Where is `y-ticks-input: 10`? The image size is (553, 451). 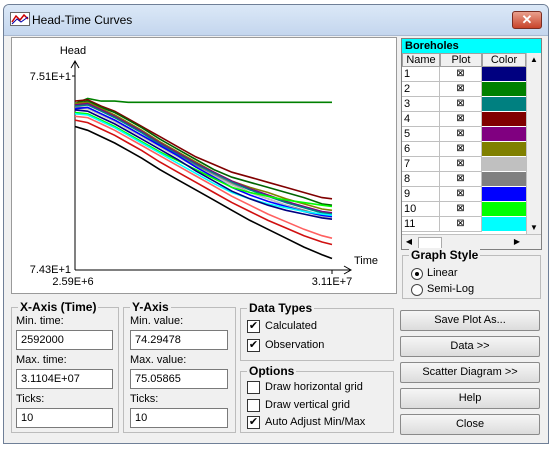
y-ticks-input: 10 is located at coordinates (179, 418).